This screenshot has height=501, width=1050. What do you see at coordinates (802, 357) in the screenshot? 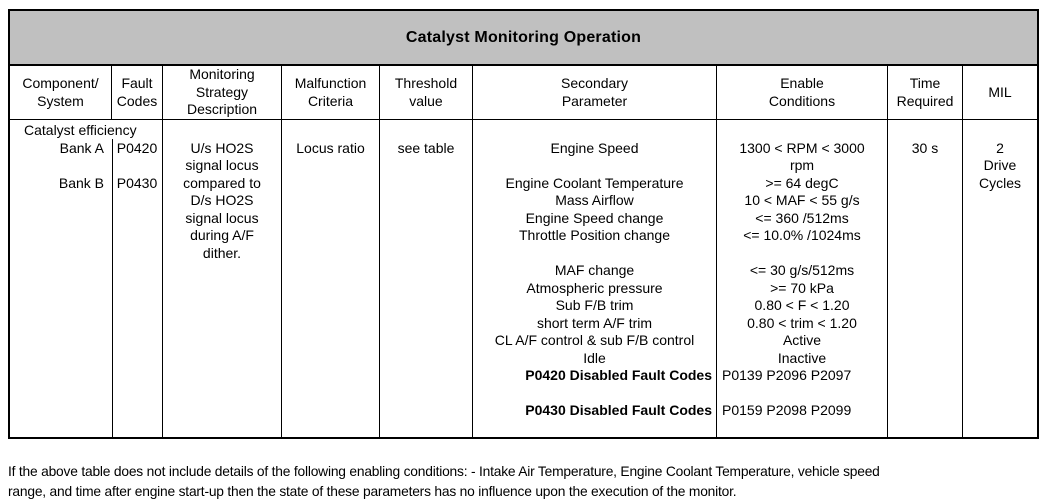
I see `enable-conditions-line: Inactive` at bounding box center [802, 357].